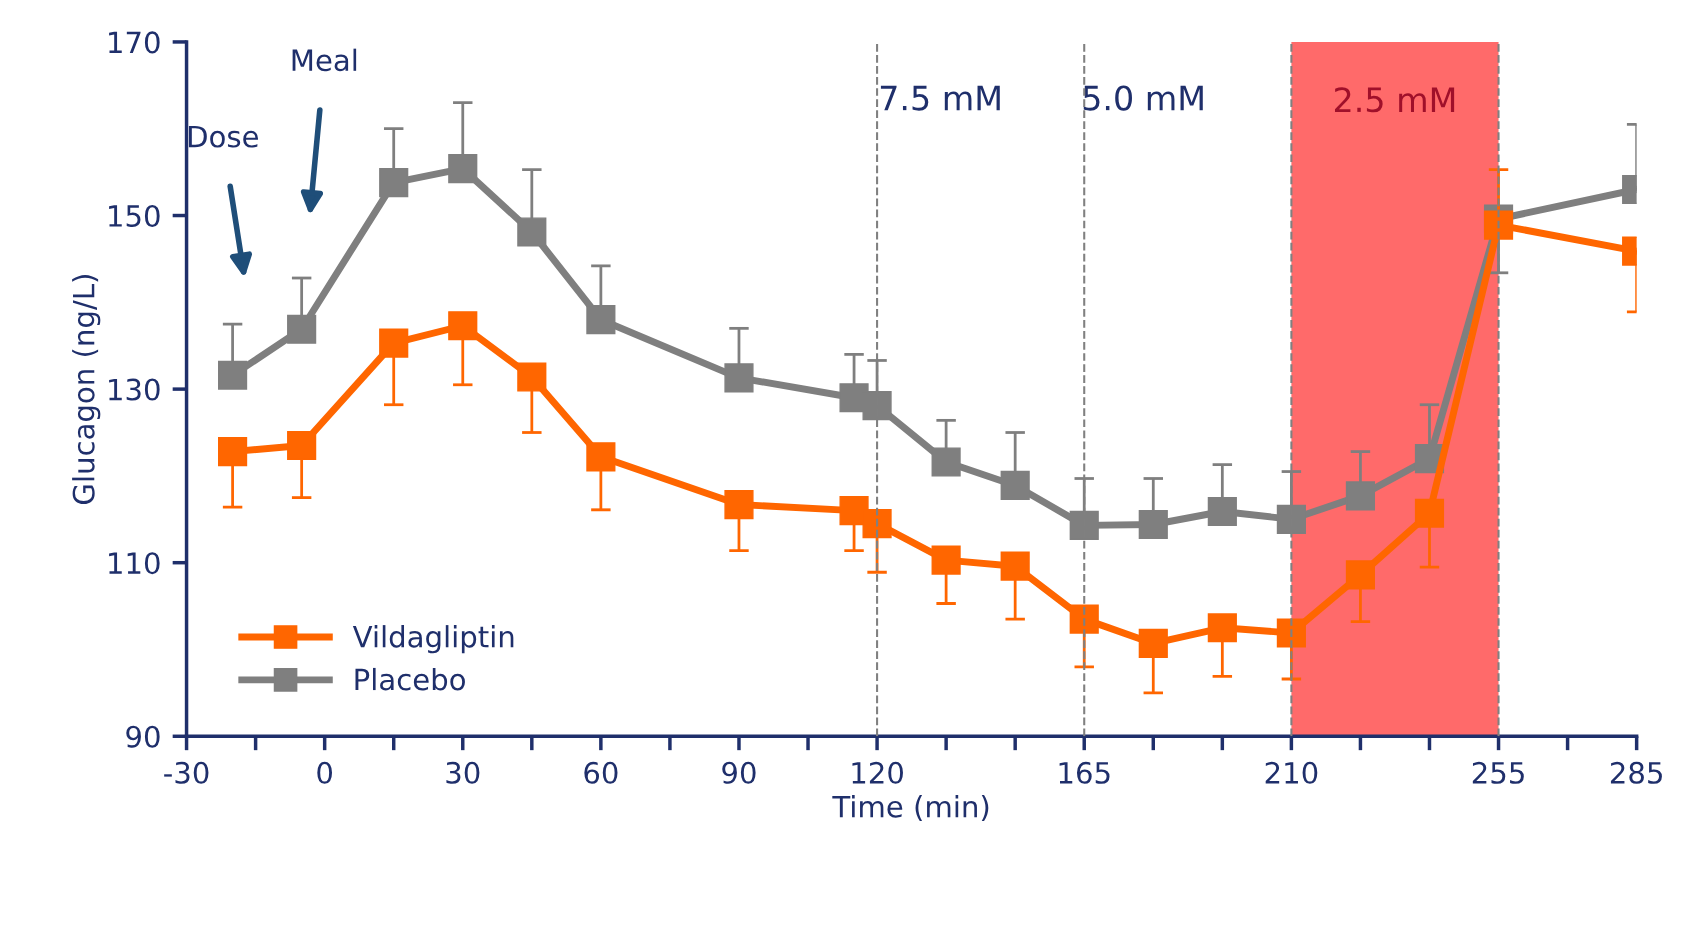 This screenshot has height=932, width=1696. I want to click on y-tick-label: 90, so click(143, 736).